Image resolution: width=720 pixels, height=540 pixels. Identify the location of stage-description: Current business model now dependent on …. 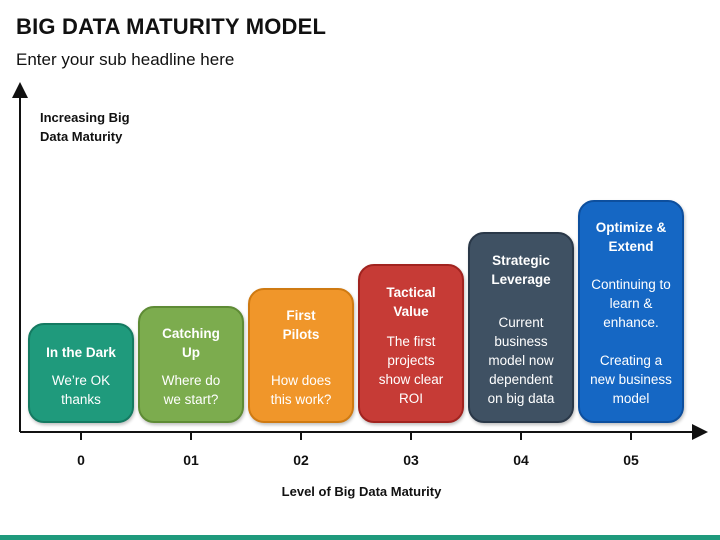
(521, 360).